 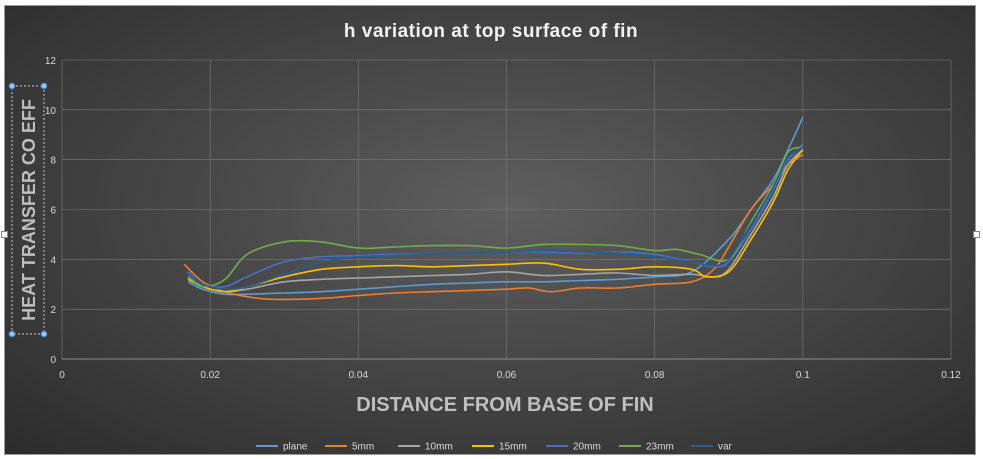 What do you see at coordinates (62, 375) in the screenshot?
I see `x-tick-label: 0` at bounding box center [62, 375].